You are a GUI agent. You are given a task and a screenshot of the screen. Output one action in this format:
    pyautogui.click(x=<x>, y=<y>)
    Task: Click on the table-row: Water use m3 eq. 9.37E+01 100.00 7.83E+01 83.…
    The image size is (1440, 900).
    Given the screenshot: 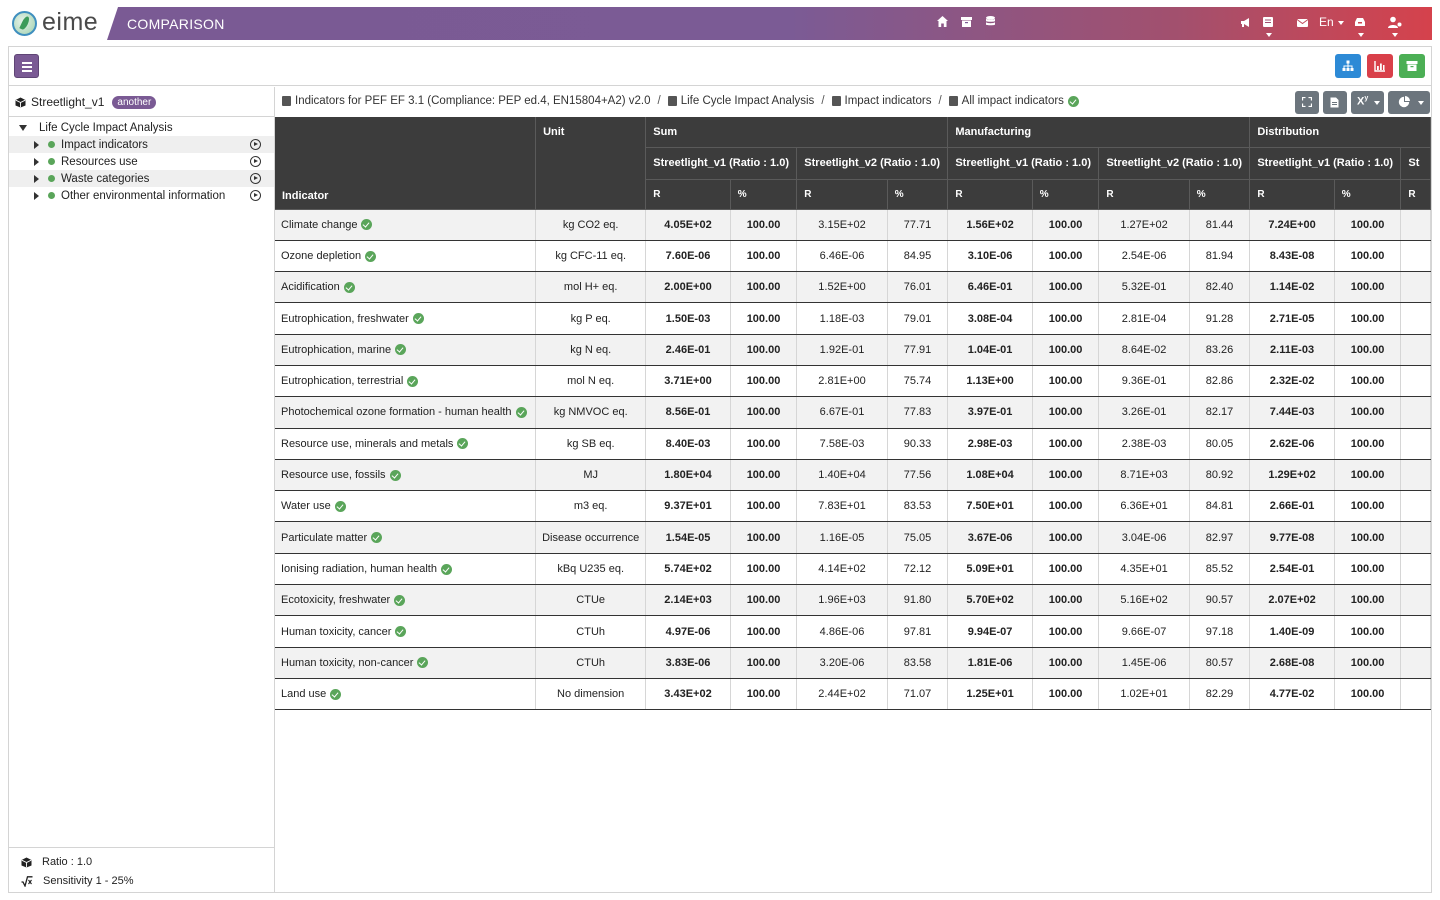 What is the action you would take?
    pyautogui.click(x=853, y=506)
    